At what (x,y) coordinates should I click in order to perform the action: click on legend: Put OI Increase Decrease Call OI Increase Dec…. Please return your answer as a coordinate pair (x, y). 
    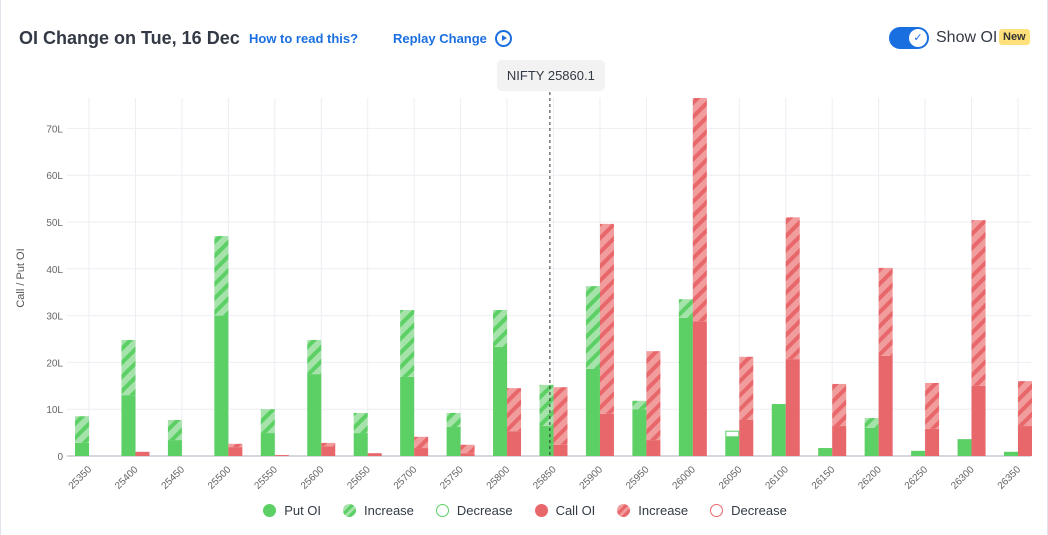
    Looking at the image, I should click on (524, 510).